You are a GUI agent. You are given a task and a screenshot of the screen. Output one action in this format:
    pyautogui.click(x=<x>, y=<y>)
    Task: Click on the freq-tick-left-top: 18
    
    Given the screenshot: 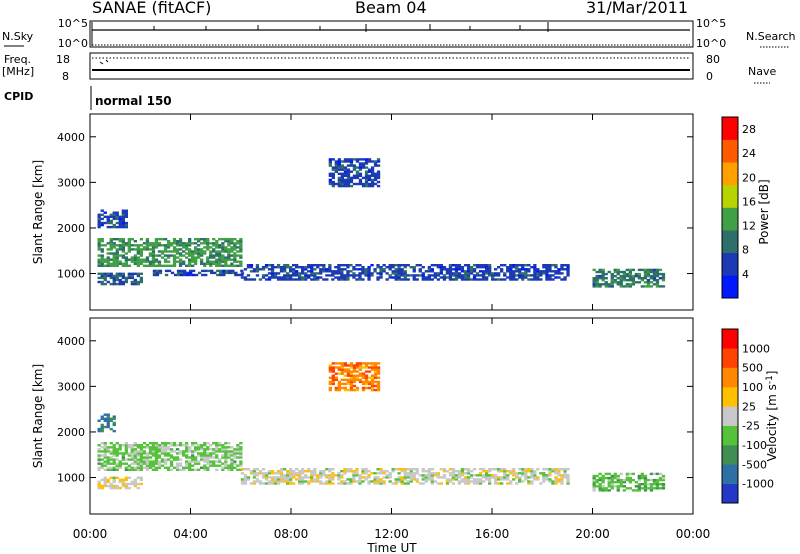 What is the action you would take?
    pyautogui.click(x=63, y=59)
    